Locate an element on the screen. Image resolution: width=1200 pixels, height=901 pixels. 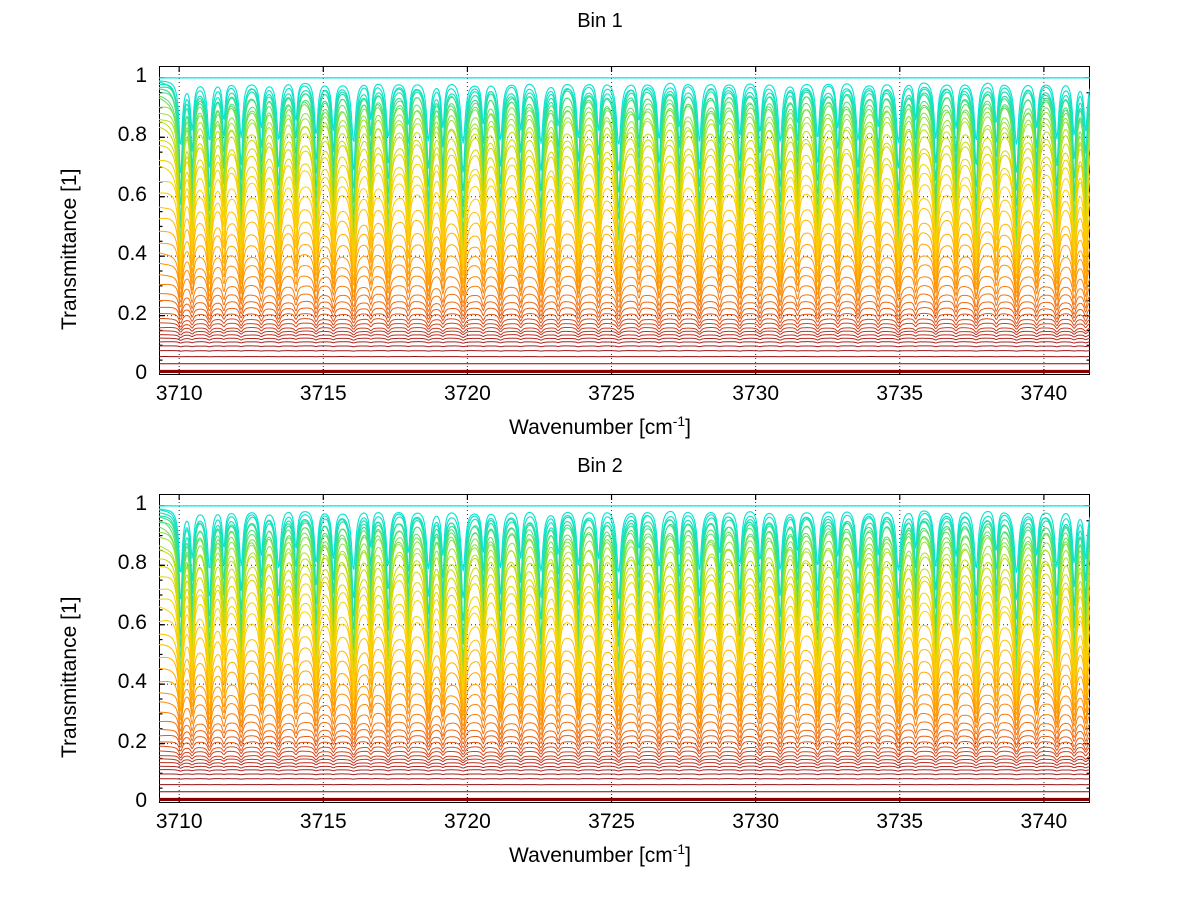
panel-title-bin-2: Bin 2 is located at coordinates (600, 466).